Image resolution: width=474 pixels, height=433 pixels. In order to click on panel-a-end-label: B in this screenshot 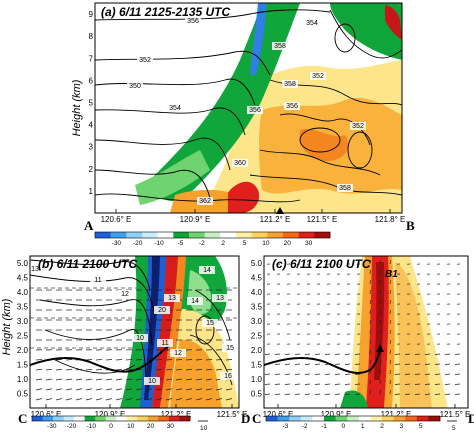, I will do `click(410, 225)`.